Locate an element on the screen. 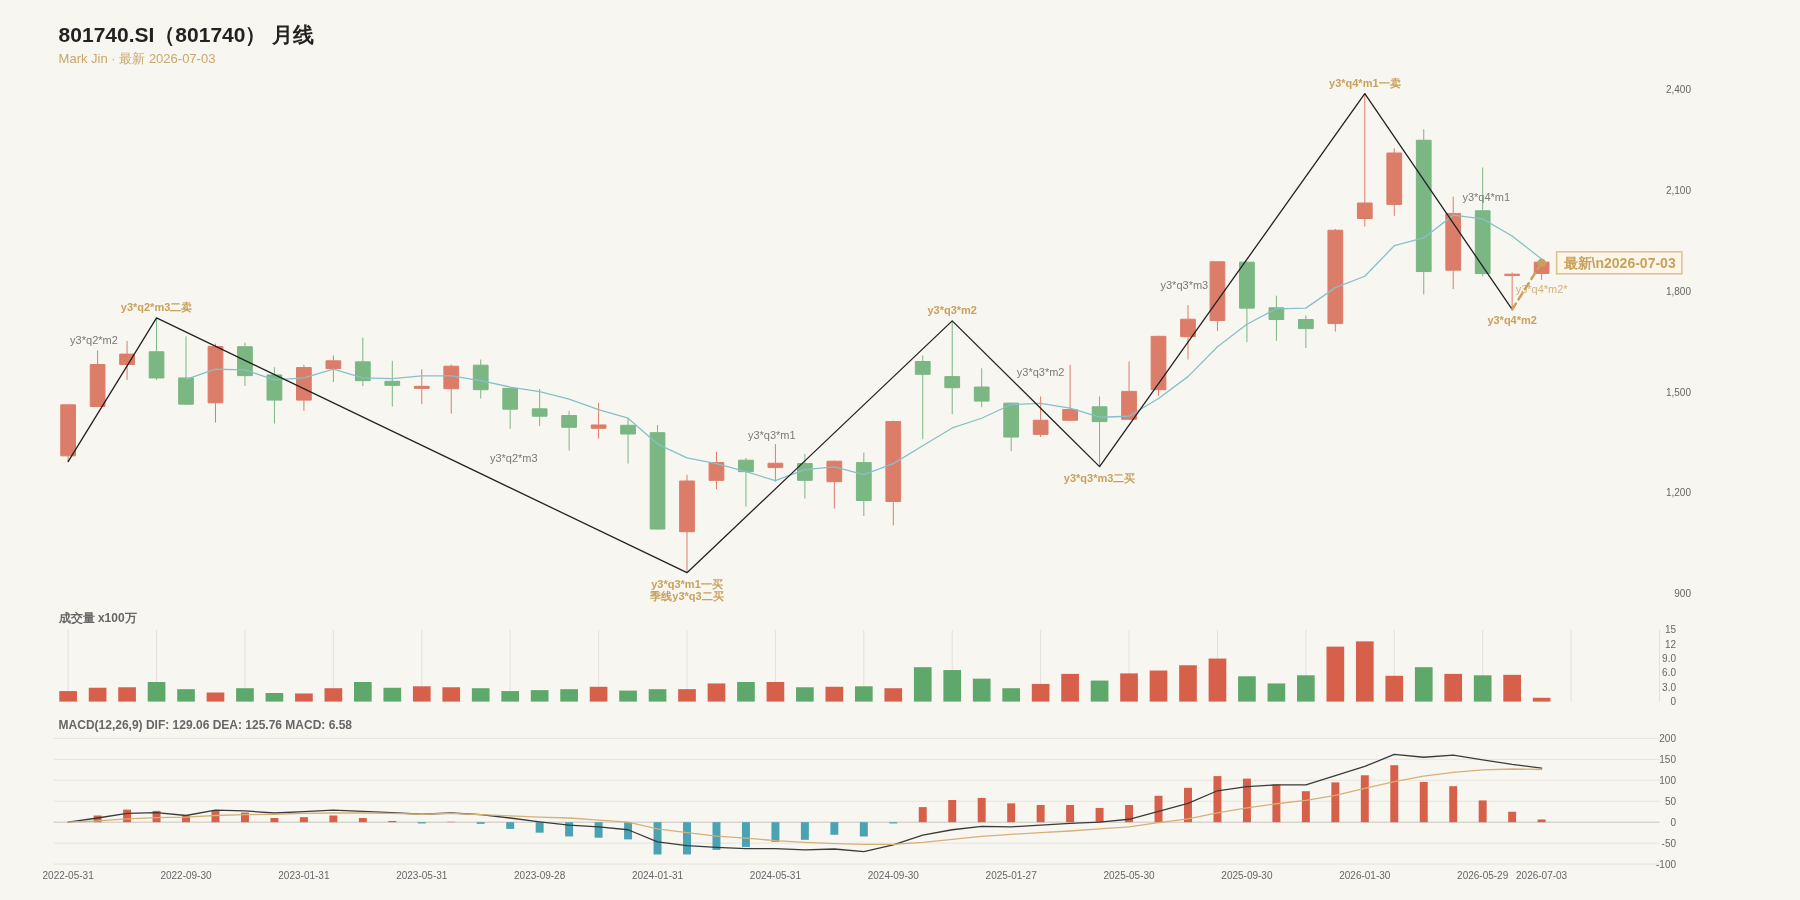 The height and width of the screenshot is (900, 1800). x-tick-label: 2026-01-30 is located at coordinates (1365, 875).